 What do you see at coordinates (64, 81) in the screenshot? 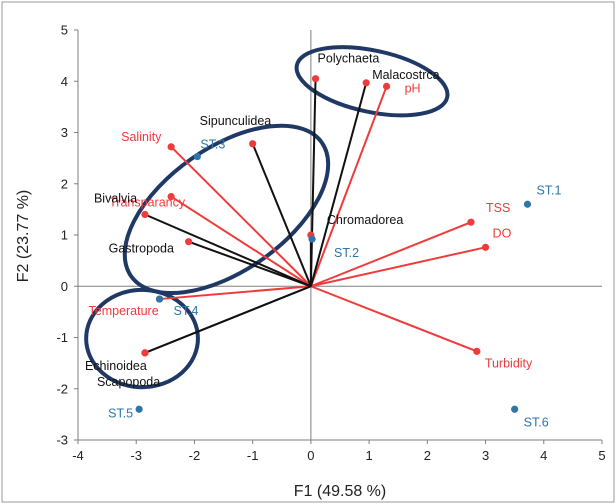
I see `y-tick-label: 4` at bounding box center [64, 81].